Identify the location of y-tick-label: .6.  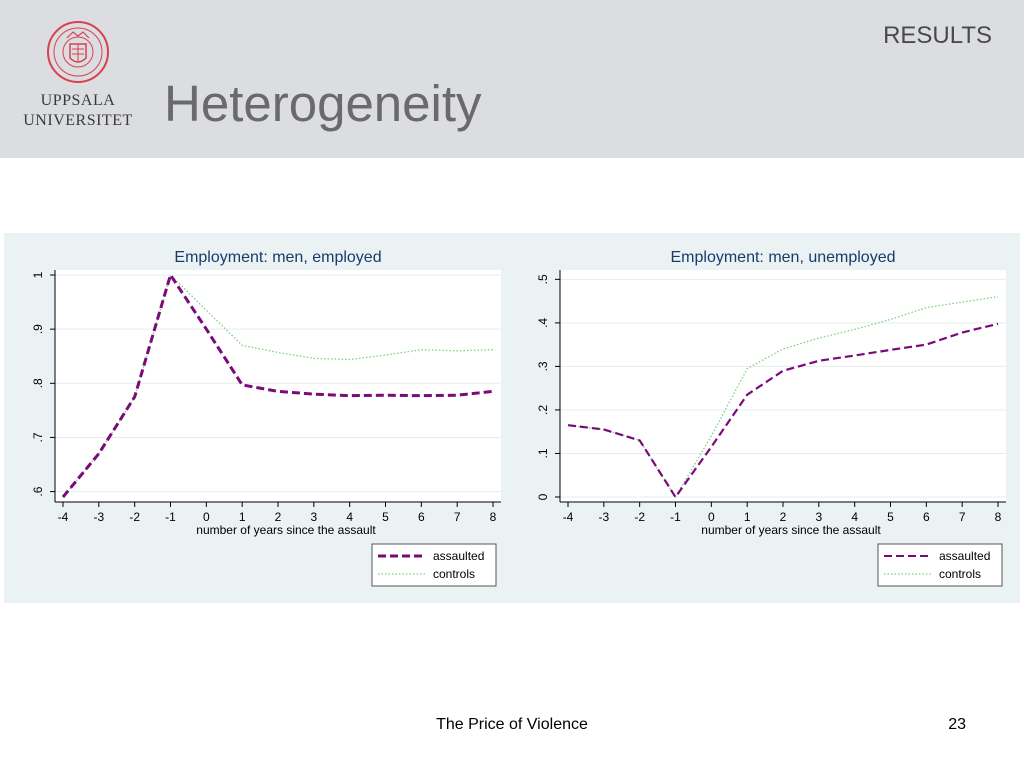
(38, 491).